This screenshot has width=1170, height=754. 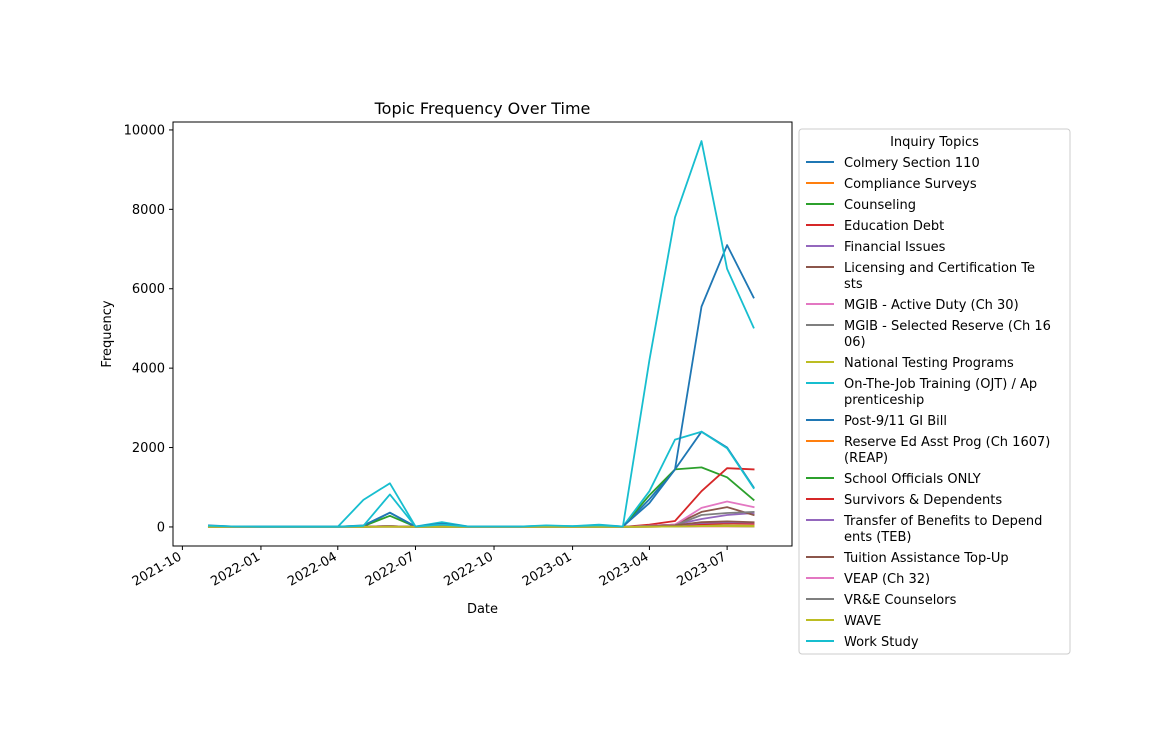 I want to click on chart-title: Topic Frequency Over Time, so click(x=482, y=108).